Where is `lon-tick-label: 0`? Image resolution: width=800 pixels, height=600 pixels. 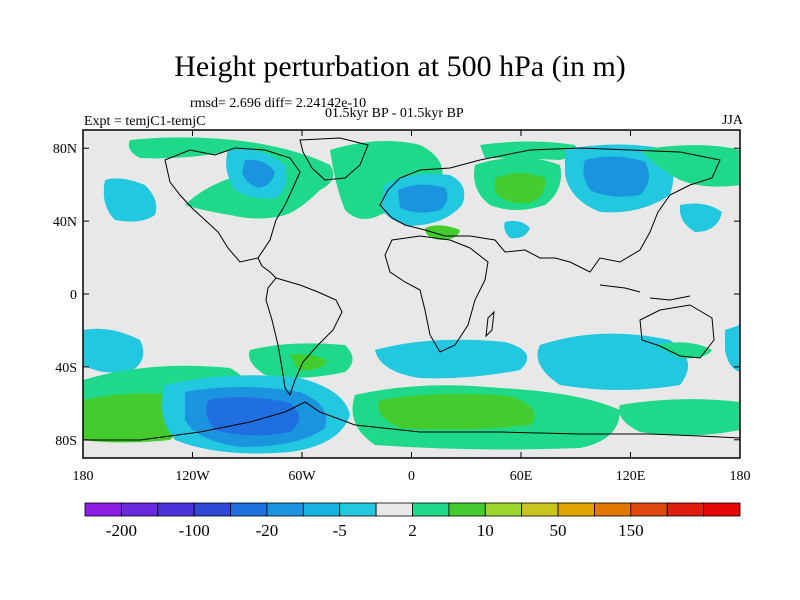
lon-tick-label: 0 is located at coordinates (411, 476).